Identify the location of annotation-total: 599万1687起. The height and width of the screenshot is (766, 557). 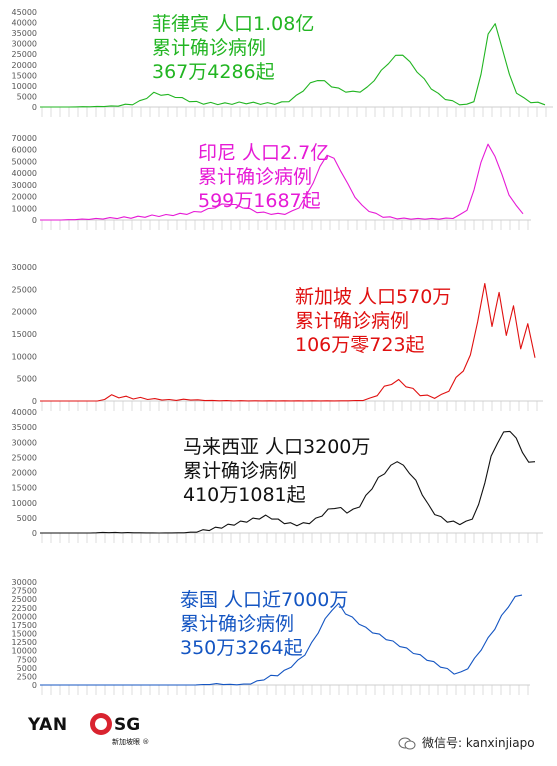
(259, 201).